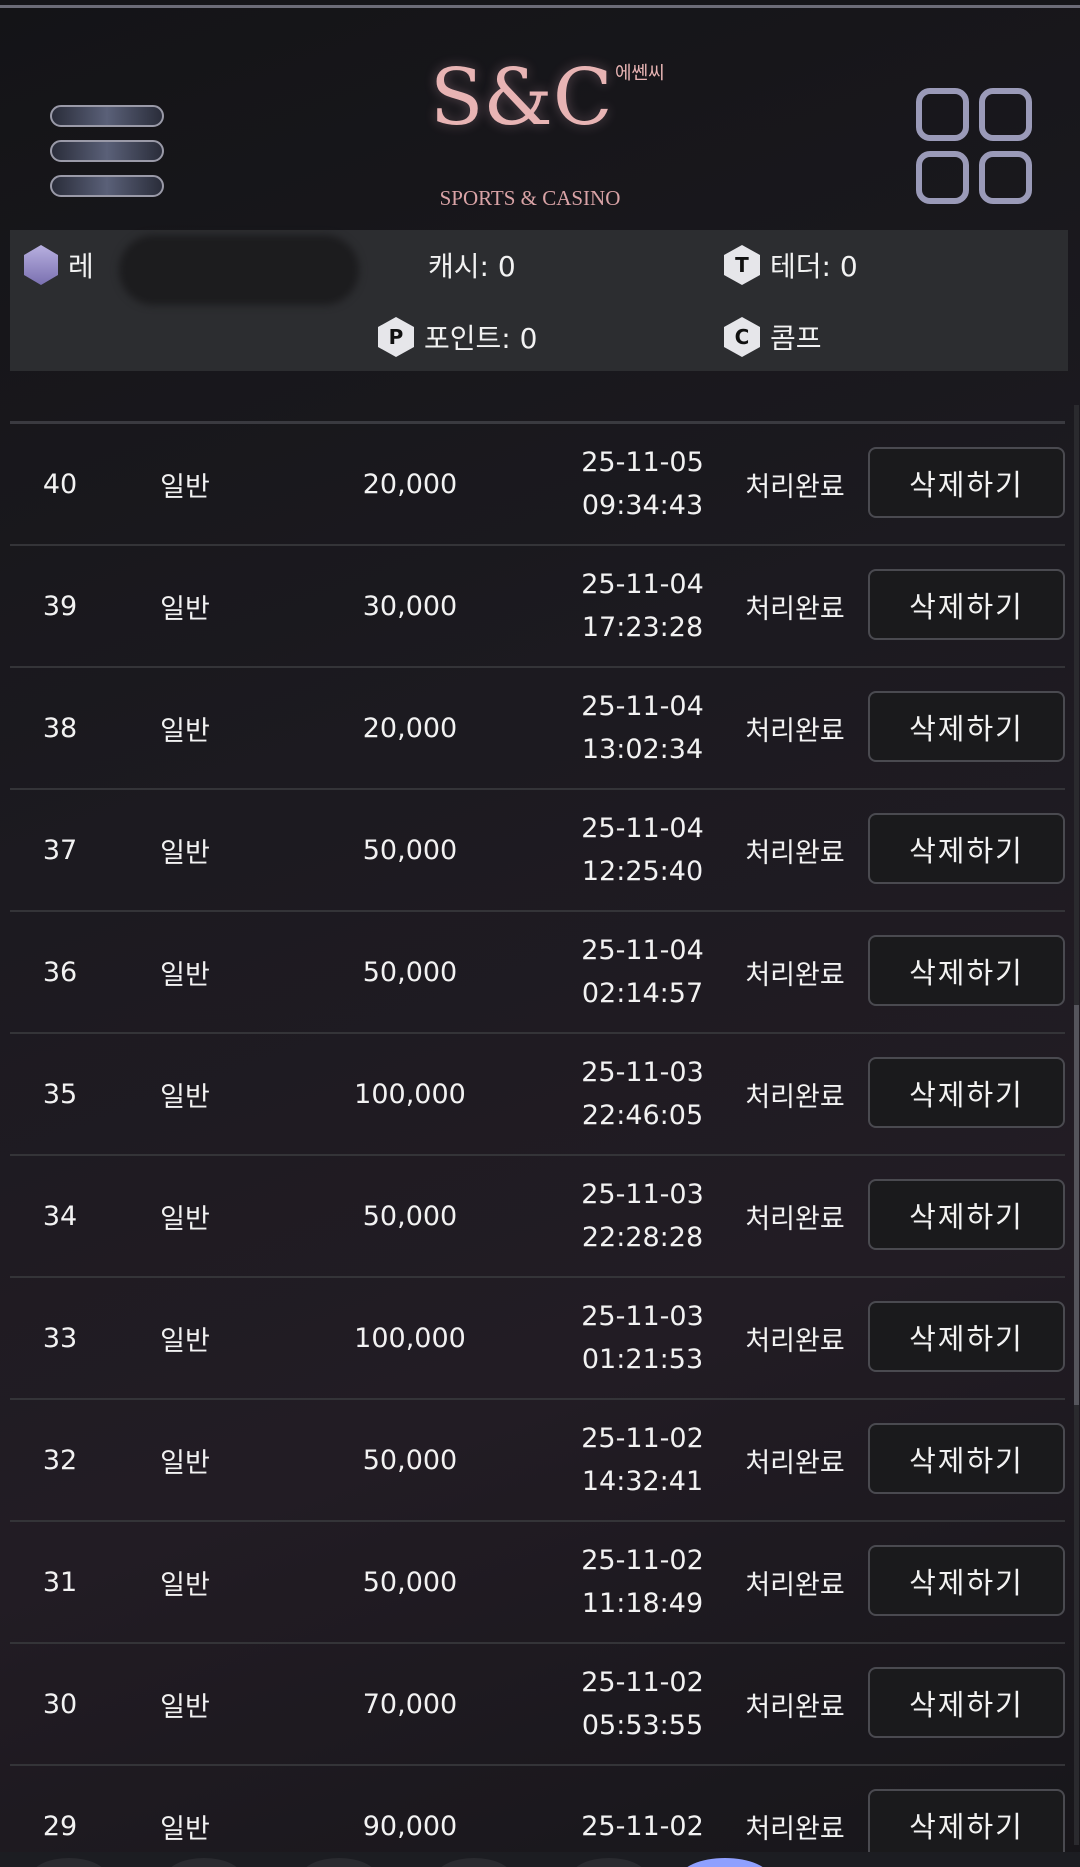 This screenshot has height=1867, width=1080. What do you see at coordinates (640, 73) in the screenshot?
I see `logo-korean: 에쎈씨` at bounding box center [640, 73].